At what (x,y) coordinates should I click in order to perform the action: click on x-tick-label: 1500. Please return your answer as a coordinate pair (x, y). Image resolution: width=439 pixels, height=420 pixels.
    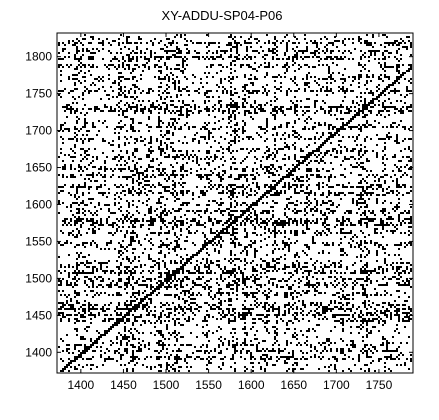
    Looking at the image, I should click on (166, 385).